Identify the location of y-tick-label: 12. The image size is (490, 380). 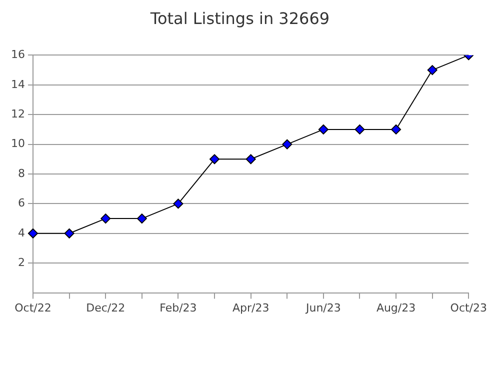
(17, 113).